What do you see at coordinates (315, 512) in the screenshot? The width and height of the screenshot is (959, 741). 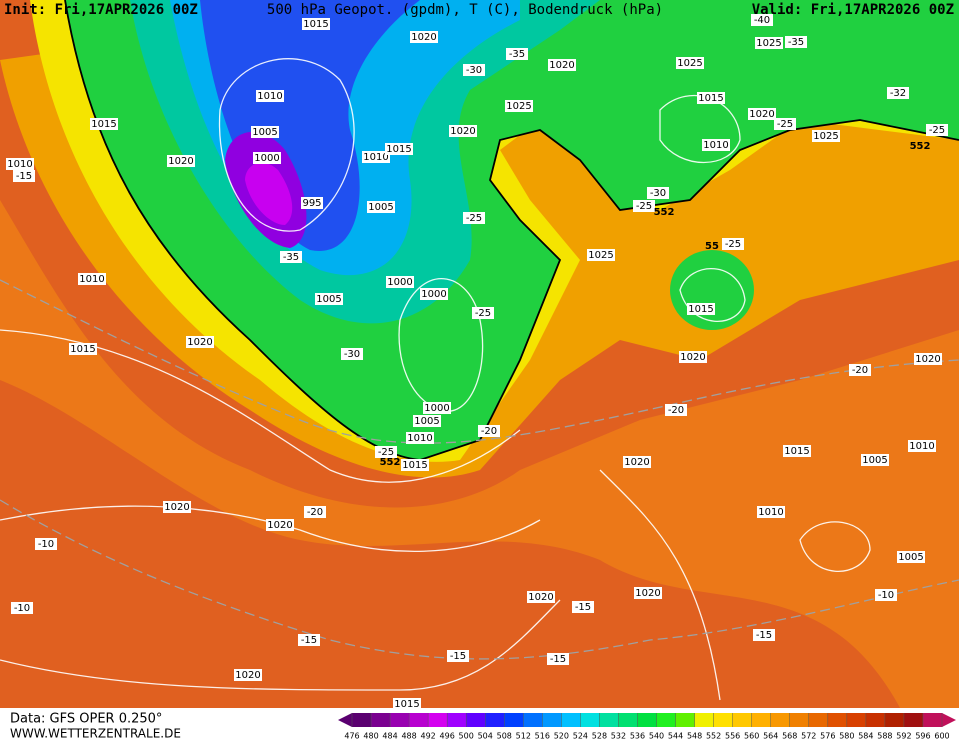 I see `temperature-label: -20` at bounding box center [315, 512].